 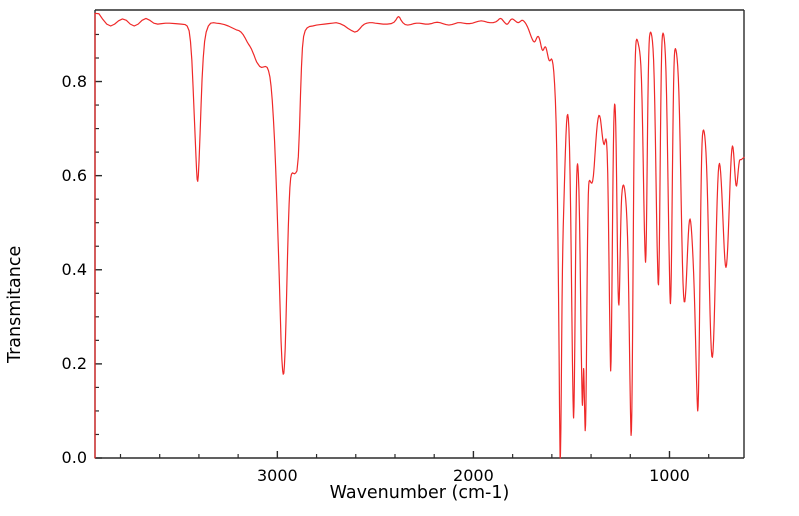 What do you see at coordinates (669, 475) in the screenshot?
I see `x-tick-label: 1000` at bounding box center [669, 475].